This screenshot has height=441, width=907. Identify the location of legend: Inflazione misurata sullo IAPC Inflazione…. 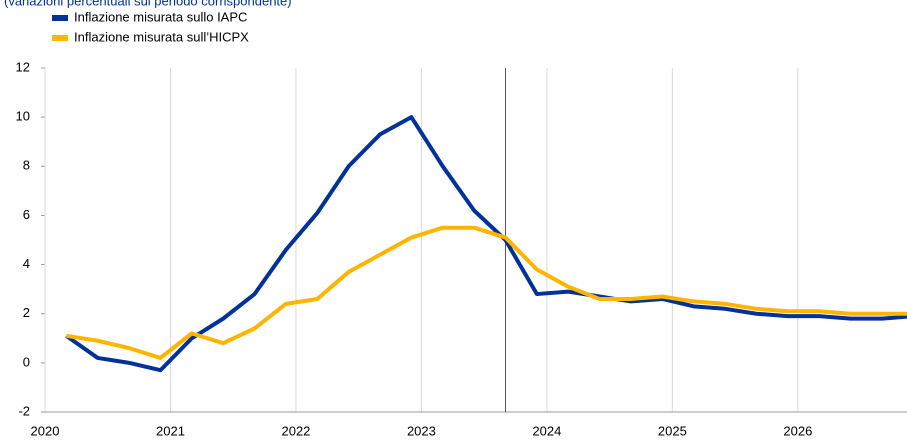
(150, 26).